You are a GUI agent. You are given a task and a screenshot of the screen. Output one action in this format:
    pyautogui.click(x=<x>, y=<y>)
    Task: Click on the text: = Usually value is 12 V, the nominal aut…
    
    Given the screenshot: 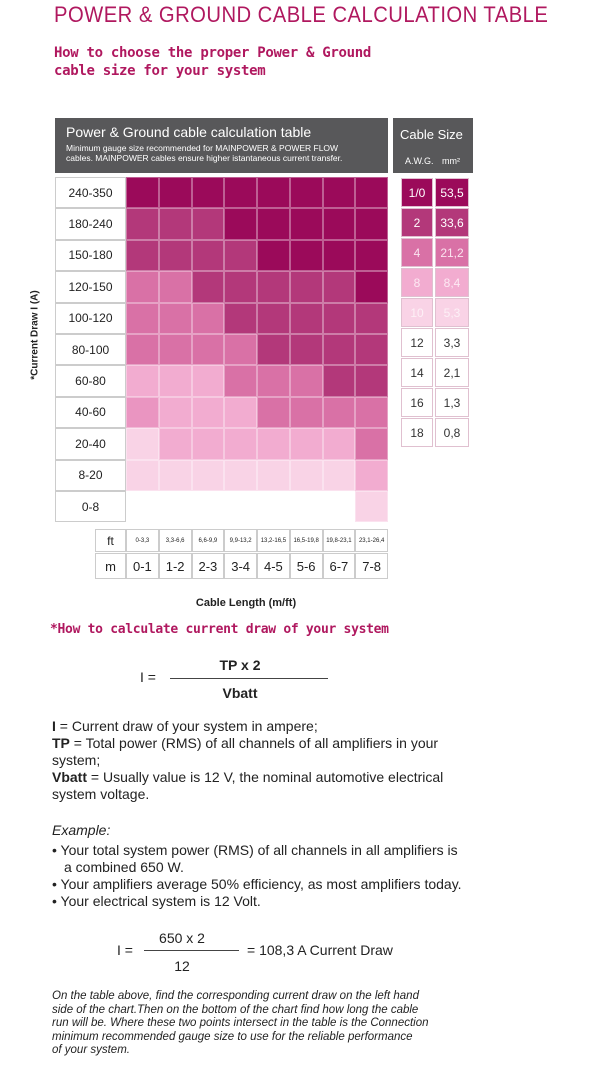 What is the action you would take?
    pyautogui.click(x=248, y=785)
    